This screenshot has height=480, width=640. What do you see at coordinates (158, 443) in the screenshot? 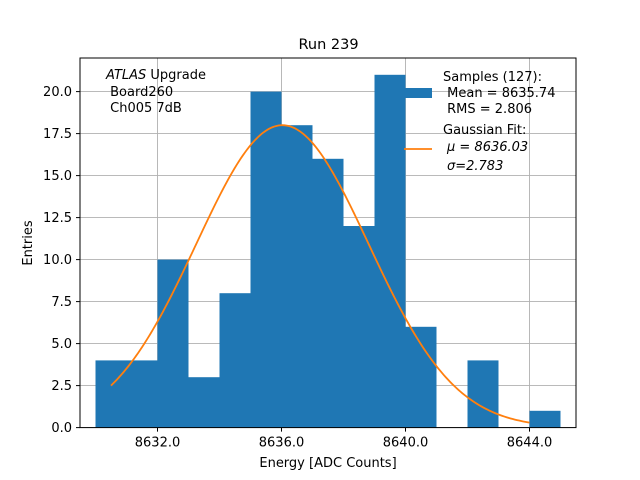
I see `x-tick-label-0: 8632.0` at bounding box center [158, 443].